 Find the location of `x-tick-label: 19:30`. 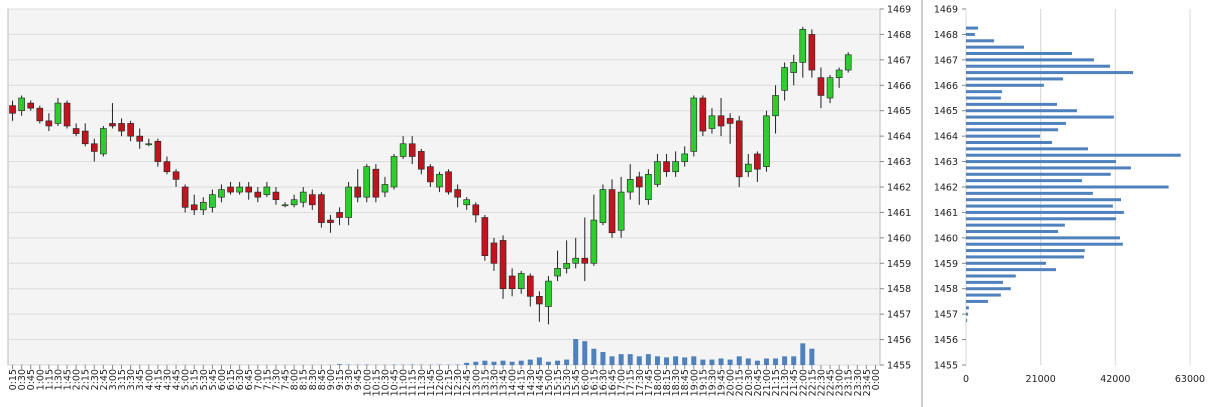

x-tick-label: 19:30 is located at coordinates (712, 382).